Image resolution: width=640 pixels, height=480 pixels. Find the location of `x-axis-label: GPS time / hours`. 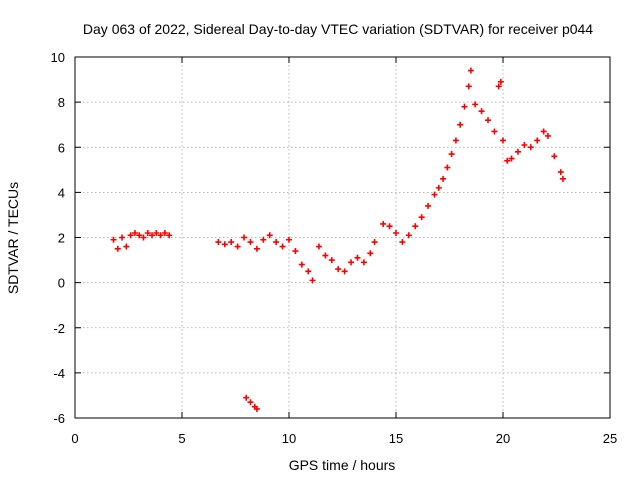

x-axis-label: GPS time / hours is located at coordinates (342, 465).